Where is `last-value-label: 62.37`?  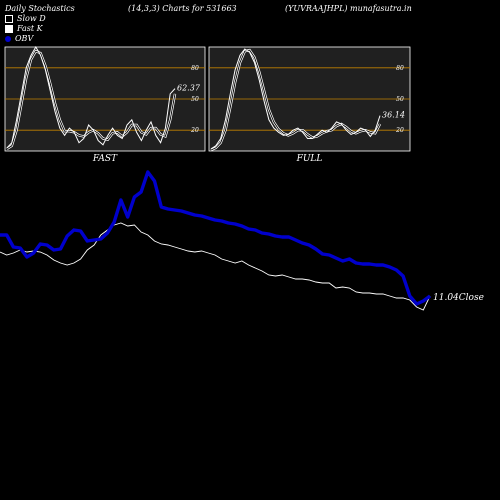
last-value-label: 62.37 is located at coordinates (189, 88).